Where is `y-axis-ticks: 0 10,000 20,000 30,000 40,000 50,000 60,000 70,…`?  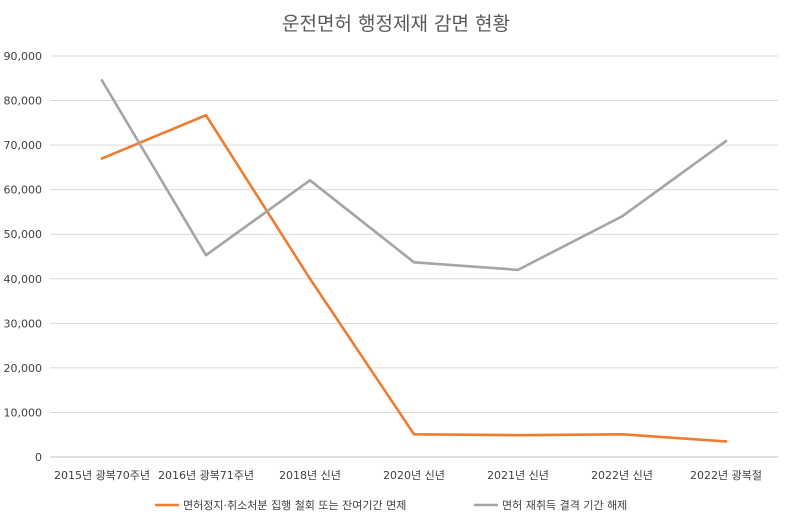
y-axis-ticks: 0 10,000 20,000 30,000 40,000 50,000 60,000 70,… is located at coordinates (23, 257).